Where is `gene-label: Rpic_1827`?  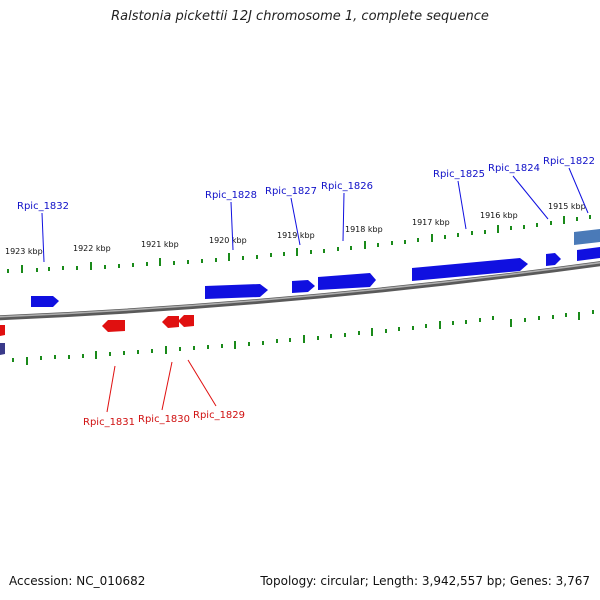 gene-label: Rpic_1827 is located at coordinates (291, 191).